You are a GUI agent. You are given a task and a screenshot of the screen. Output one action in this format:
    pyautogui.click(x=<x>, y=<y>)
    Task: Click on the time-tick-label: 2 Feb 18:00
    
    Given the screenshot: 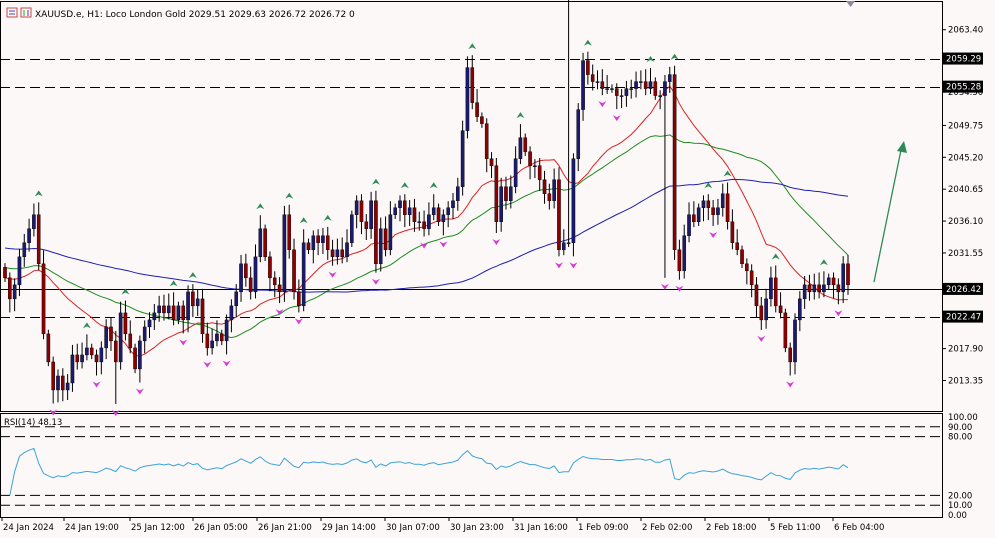 What is the action you would take?
    pyautogui.click(x=731, y=528)
    